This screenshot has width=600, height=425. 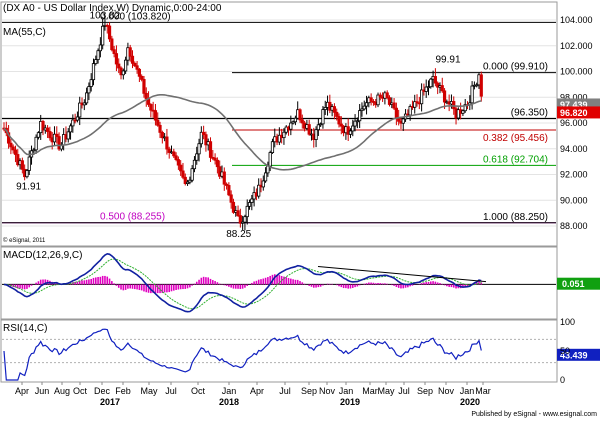 I want to click on macd-signal-line, so click(x=242, y=284).